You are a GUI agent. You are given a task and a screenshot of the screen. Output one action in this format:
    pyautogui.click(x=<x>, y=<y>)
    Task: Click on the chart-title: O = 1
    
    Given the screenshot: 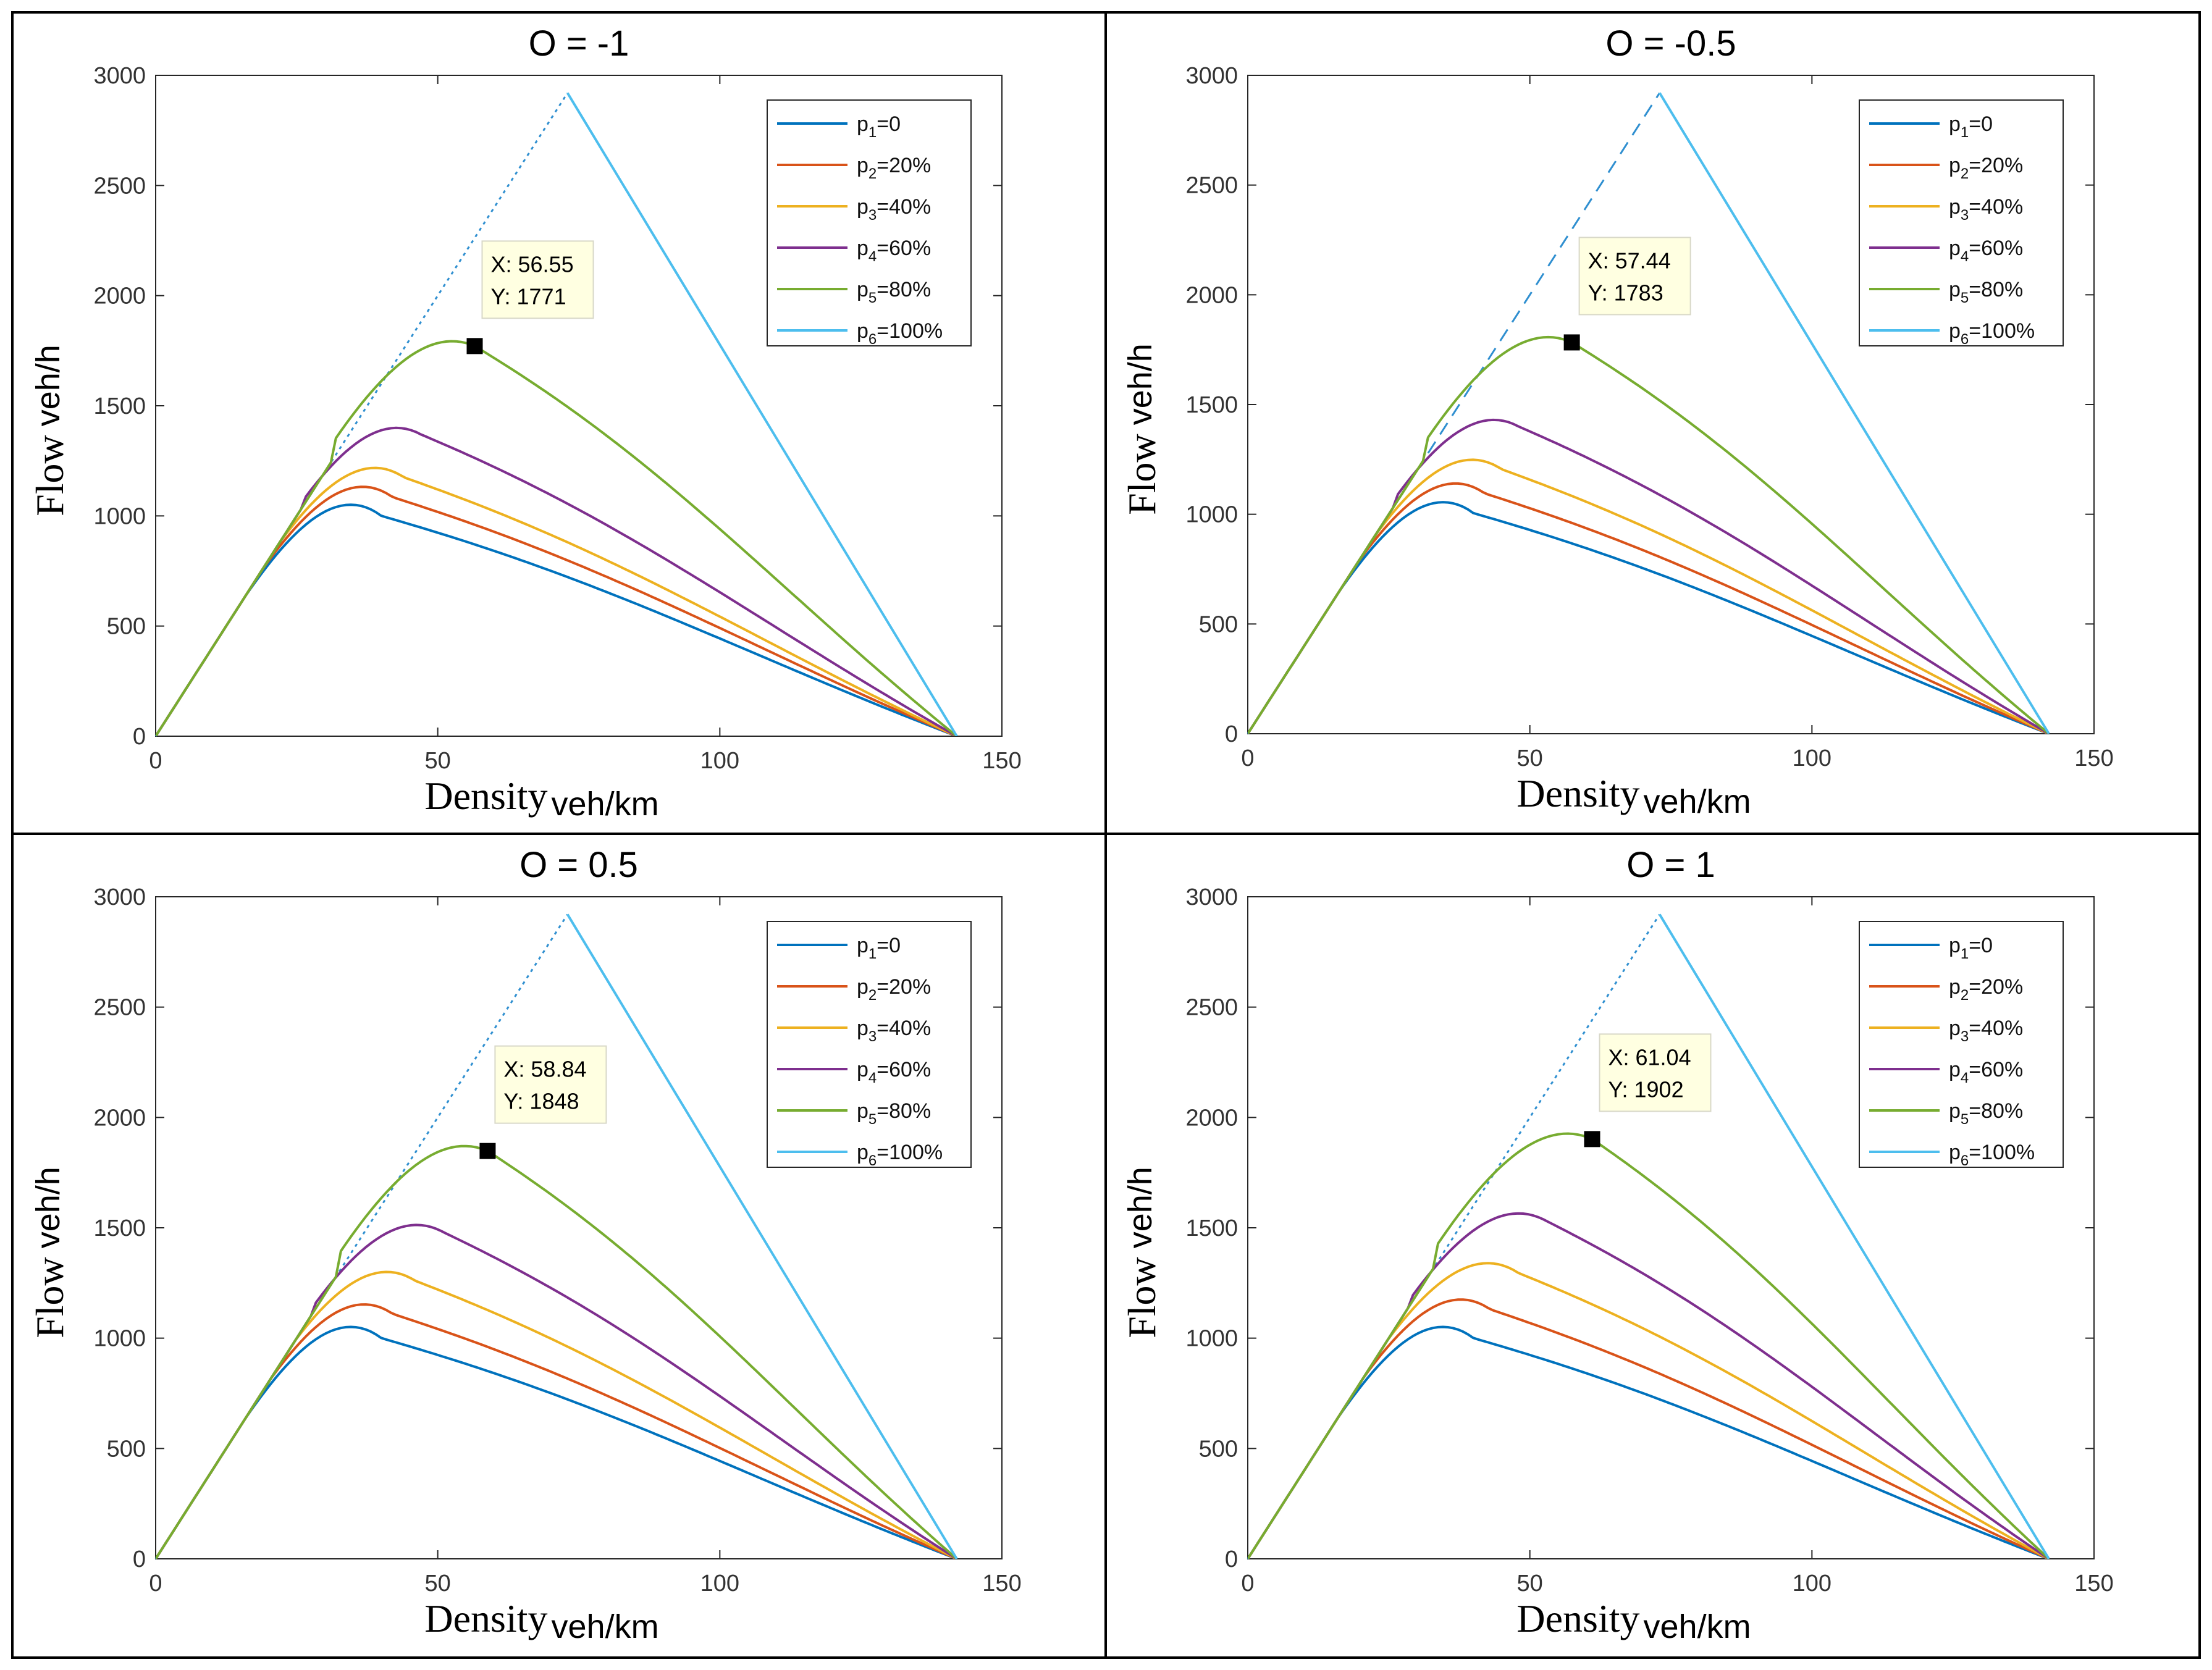 What is the action you would take?
    pyautogui.click(x=1671, y=865)
    